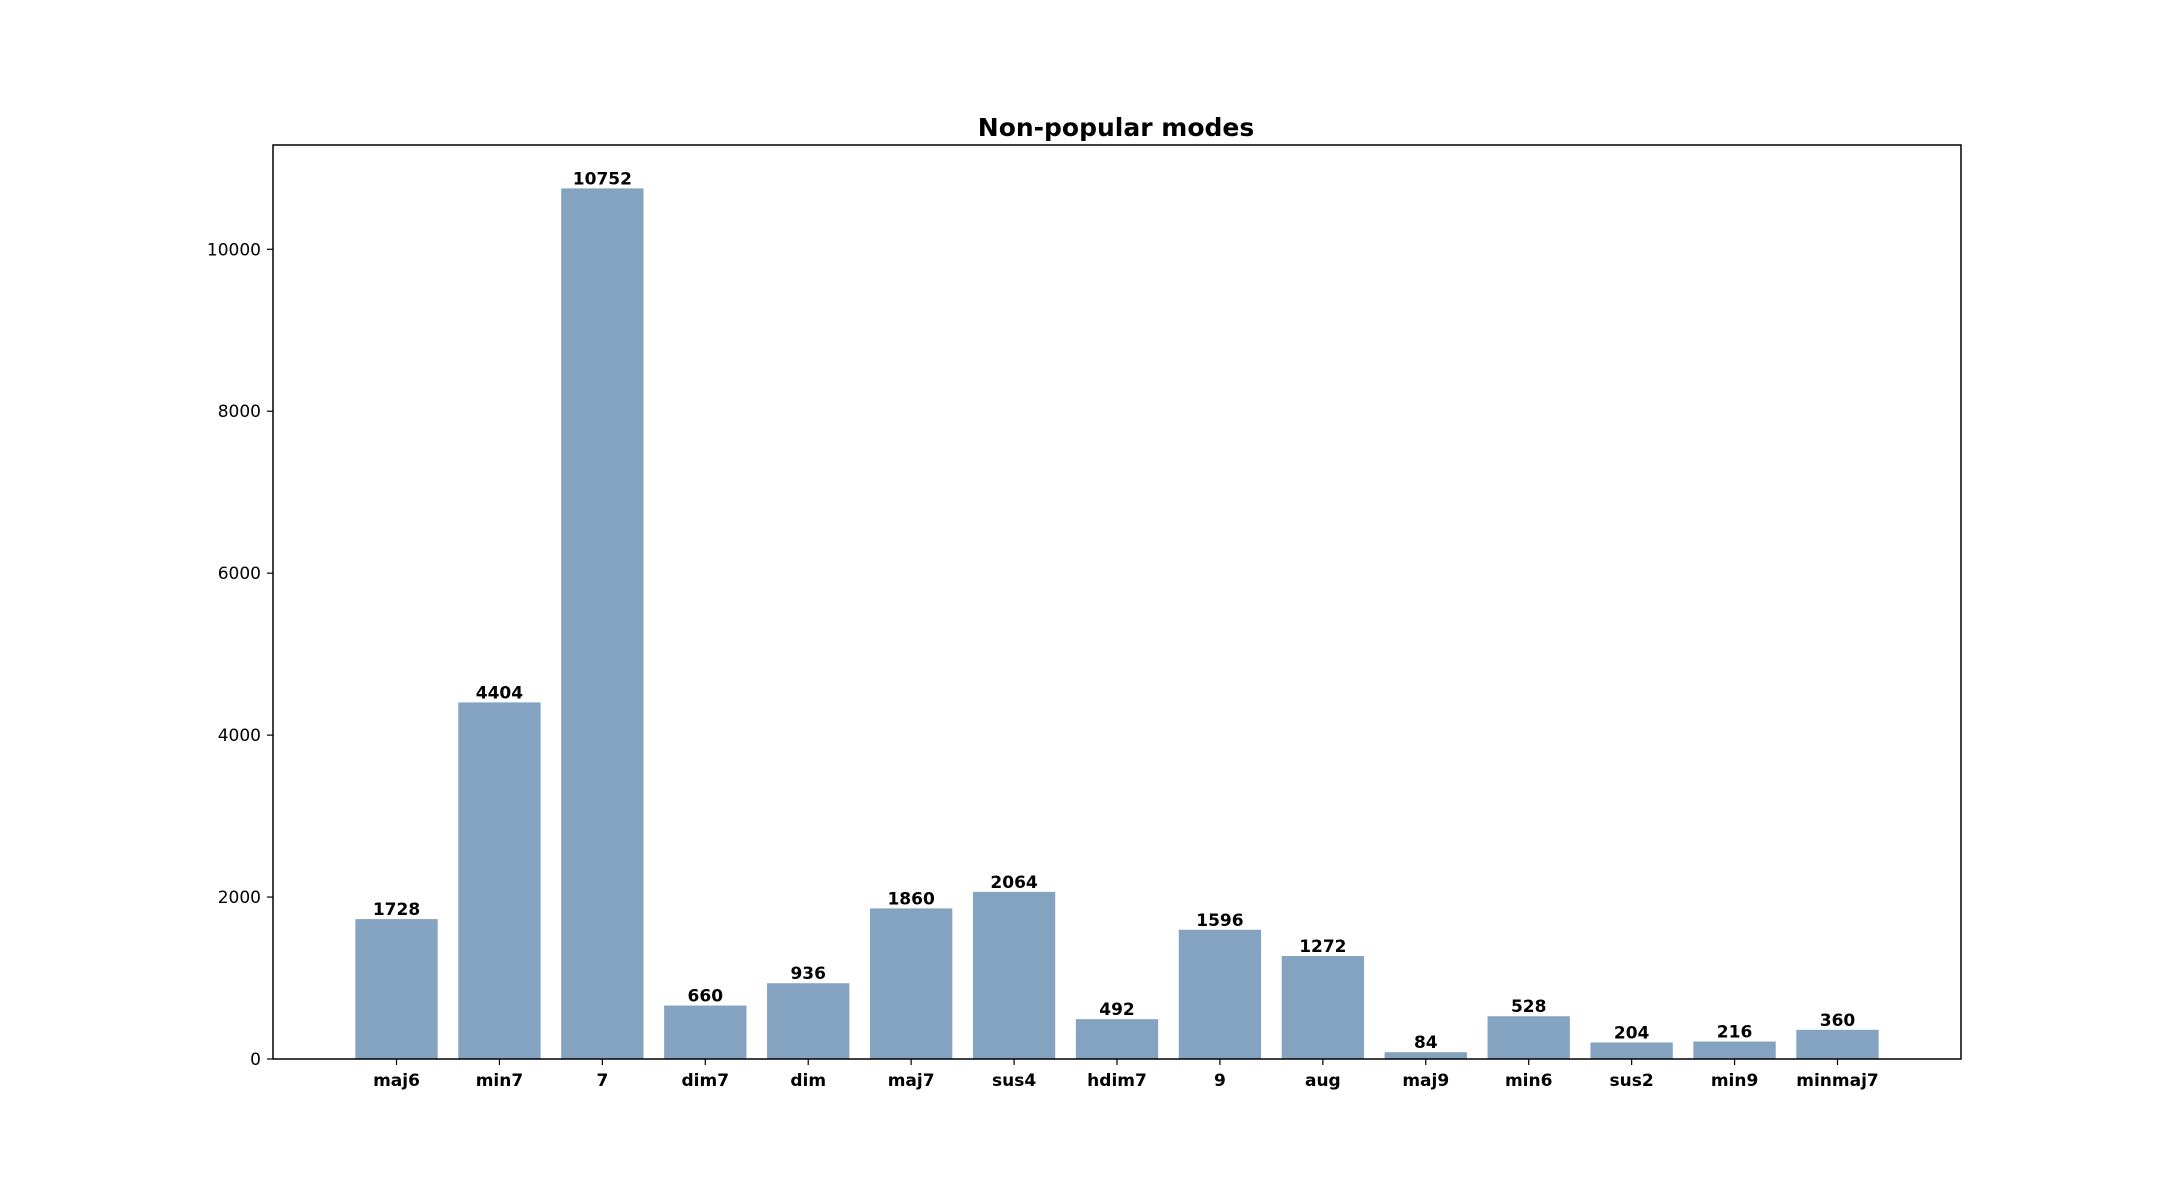 This screenshot has height=1200, width=2160. Describe the element at coordinates (1632, 1033) in the screenshot. I see `value-label-sus2: 204` at that location.